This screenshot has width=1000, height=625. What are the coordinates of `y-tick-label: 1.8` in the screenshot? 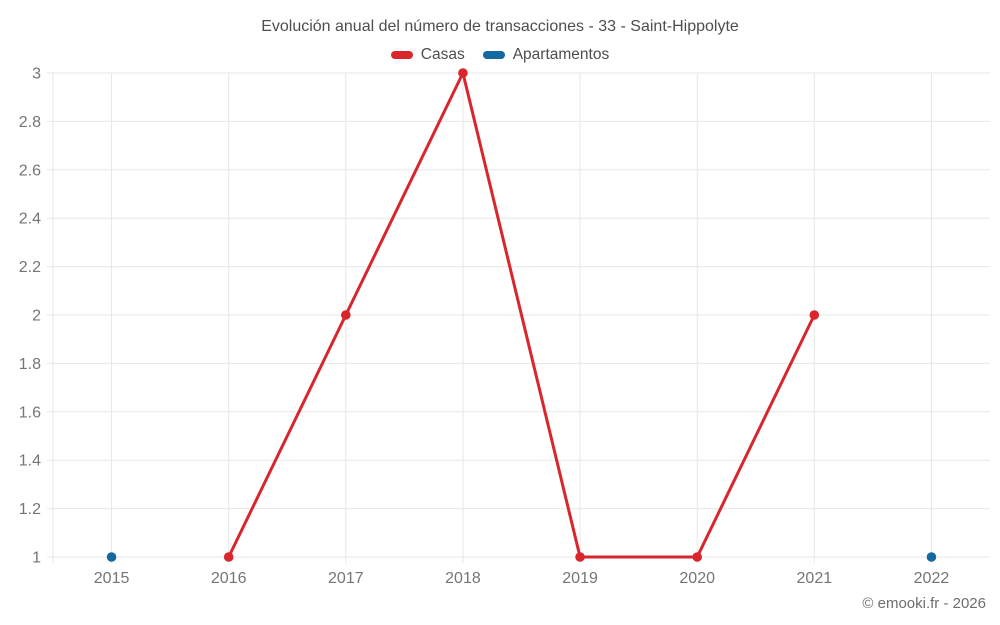 It's located at (30, 364).